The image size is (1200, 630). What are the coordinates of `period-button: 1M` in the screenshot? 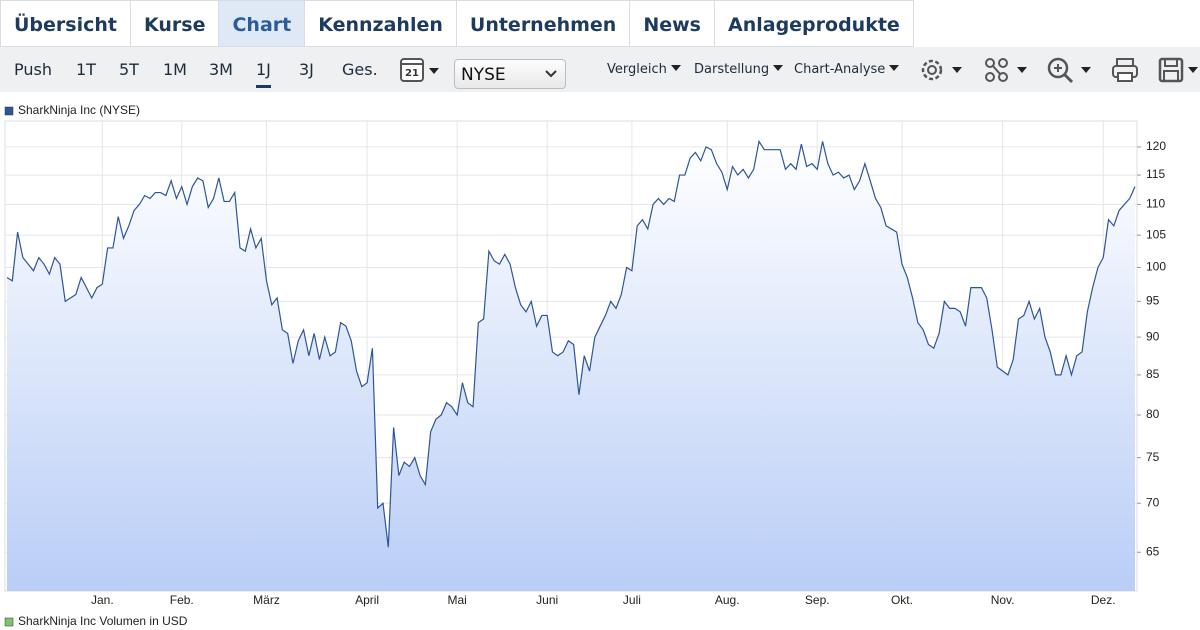 It's located at (175, 69).